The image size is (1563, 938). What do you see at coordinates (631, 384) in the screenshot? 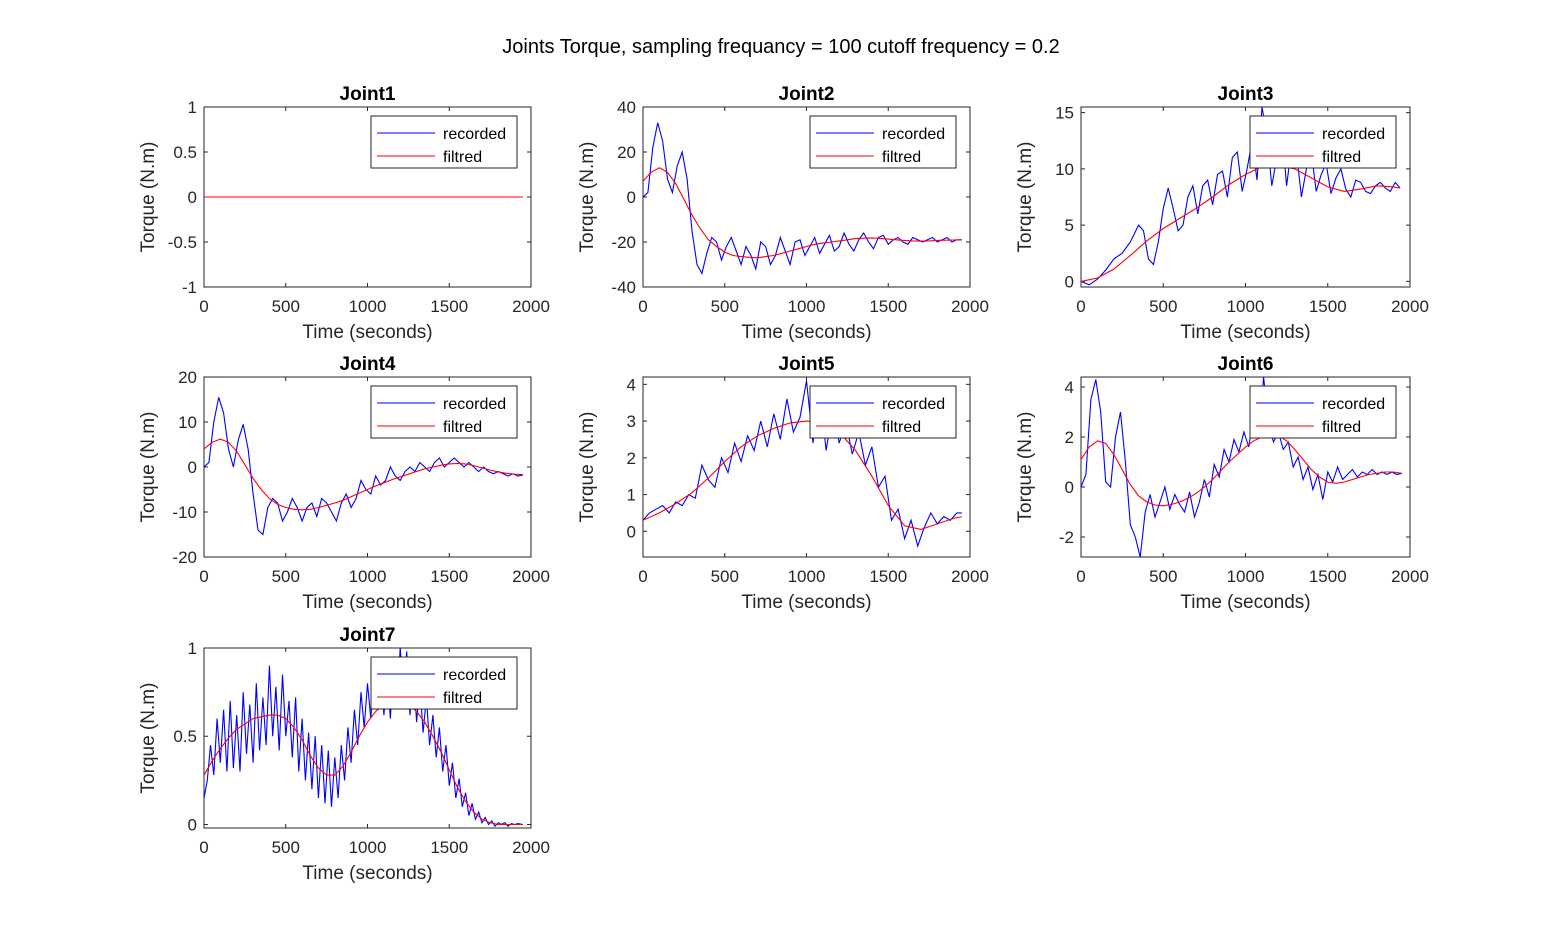
I see `y-tick-label: 4` at bounding box center [631, 384].